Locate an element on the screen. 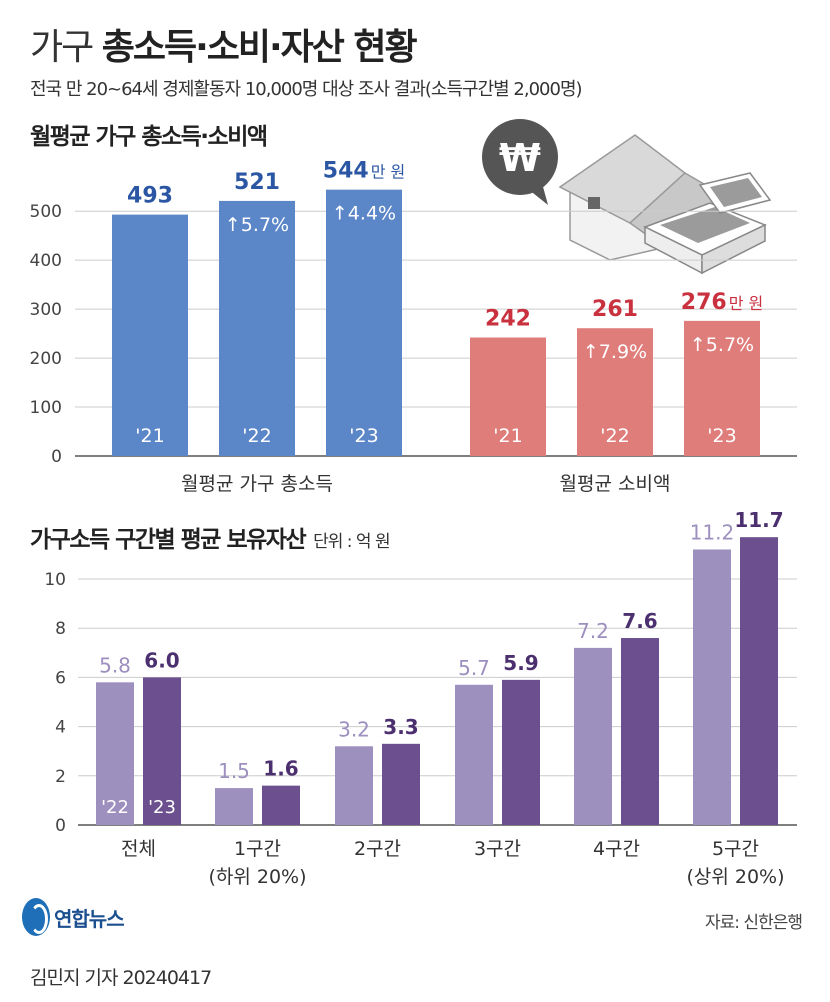 This screenshot has width=830, height=1002. bar-value-label: 1.6 is located at coordinates (280, 769).